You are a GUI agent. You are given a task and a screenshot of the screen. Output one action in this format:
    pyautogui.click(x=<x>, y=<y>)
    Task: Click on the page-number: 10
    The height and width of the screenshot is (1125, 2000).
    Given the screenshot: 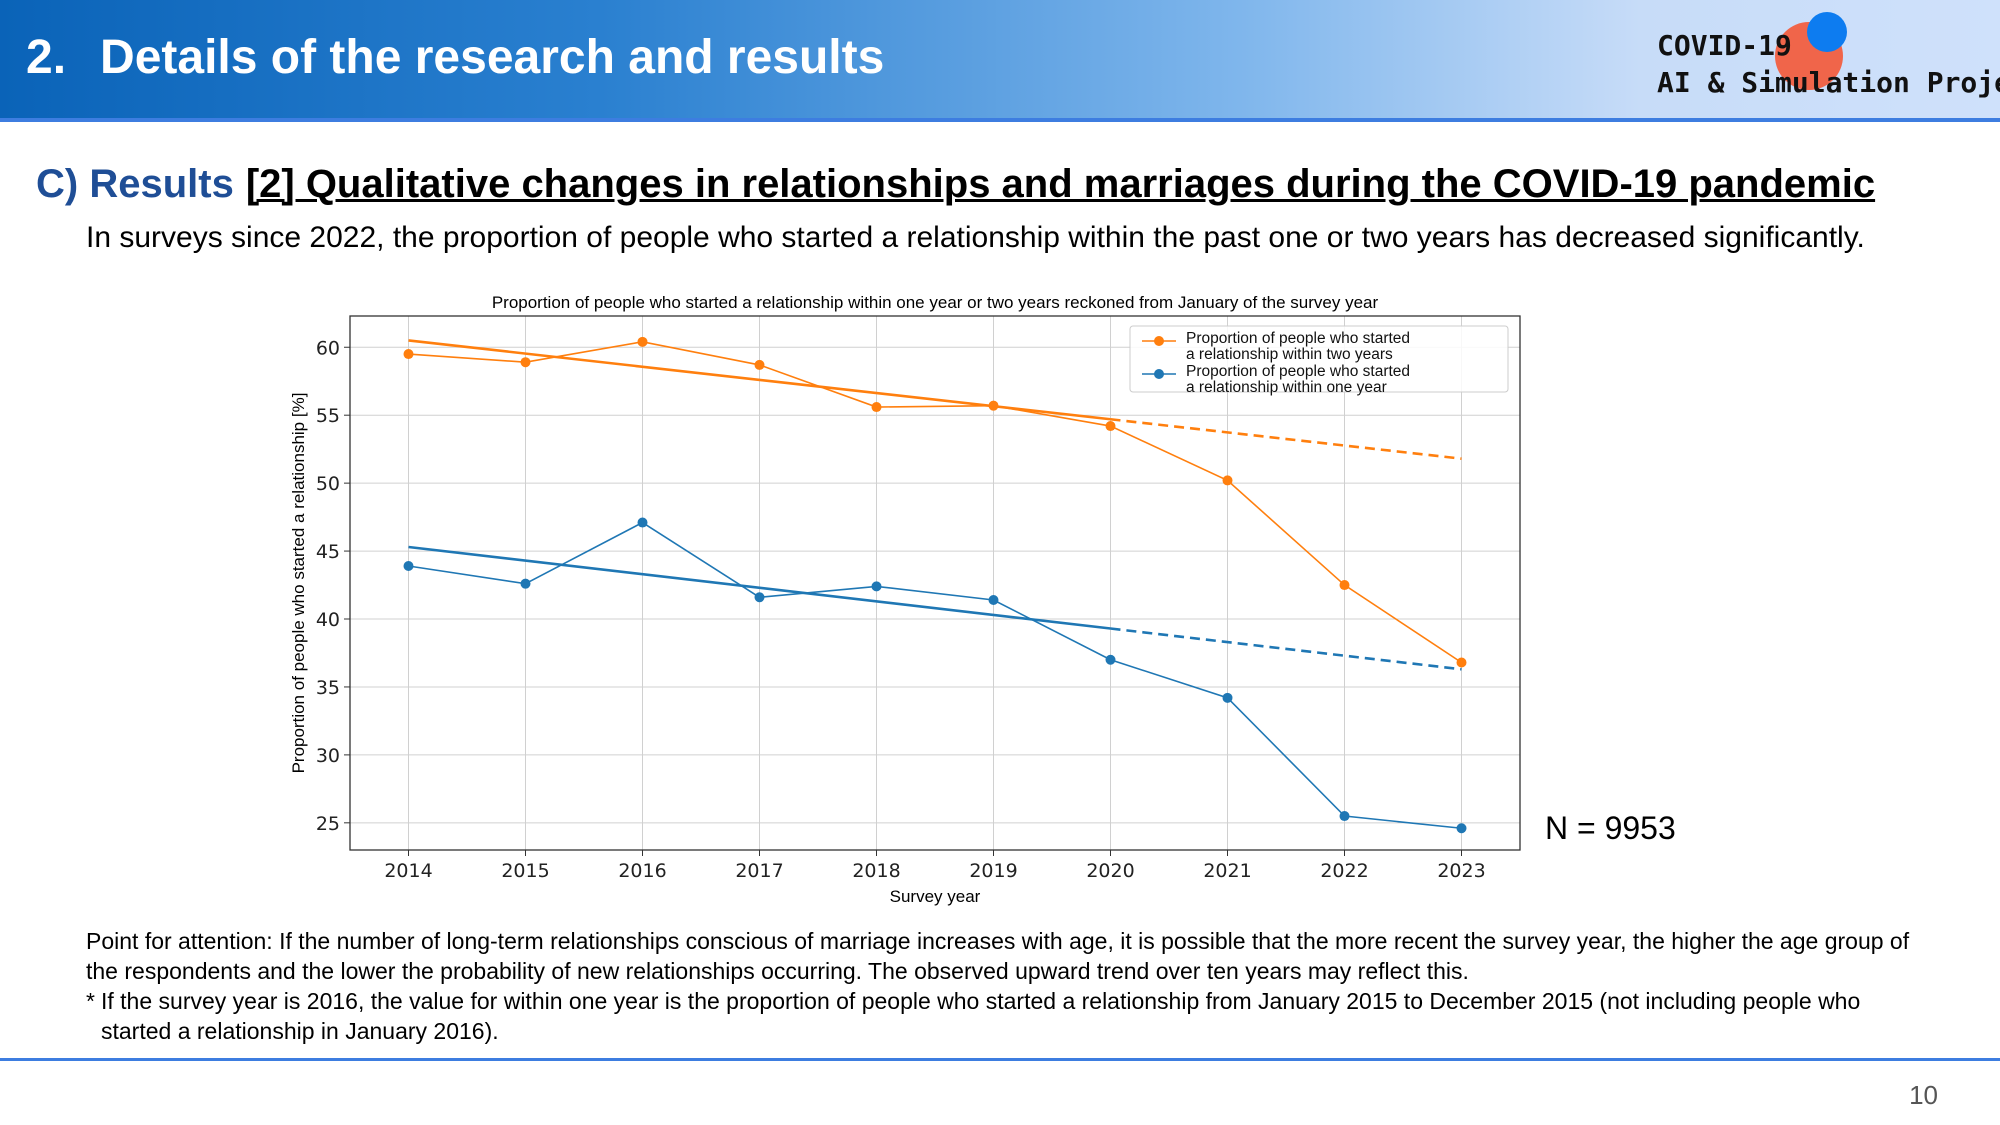 What is the action you would take?
    pyautogui.click(x=1923, y=1095)
    